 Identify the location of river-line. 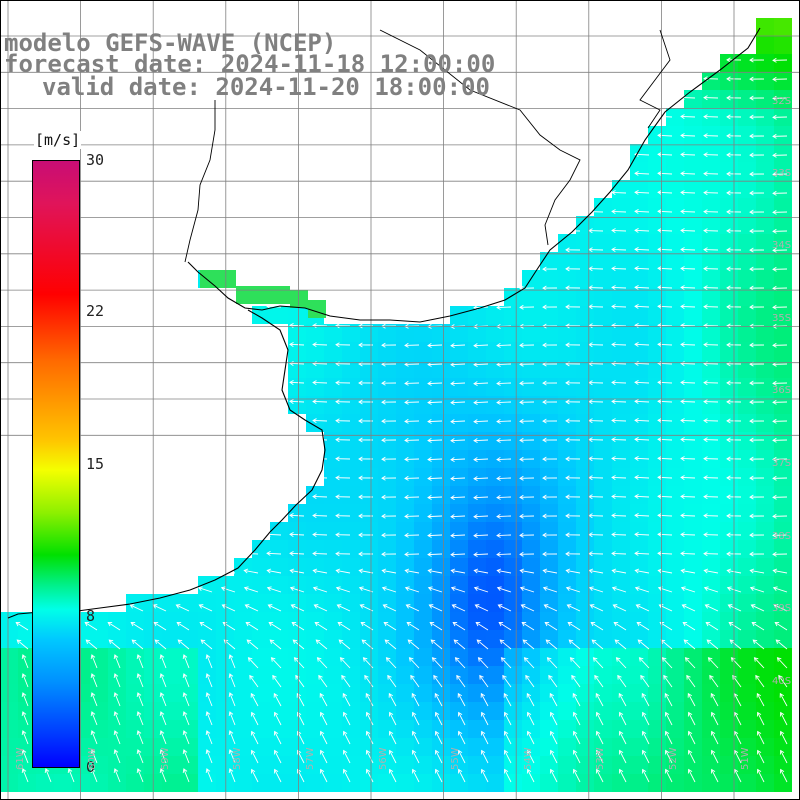
(200, 181).